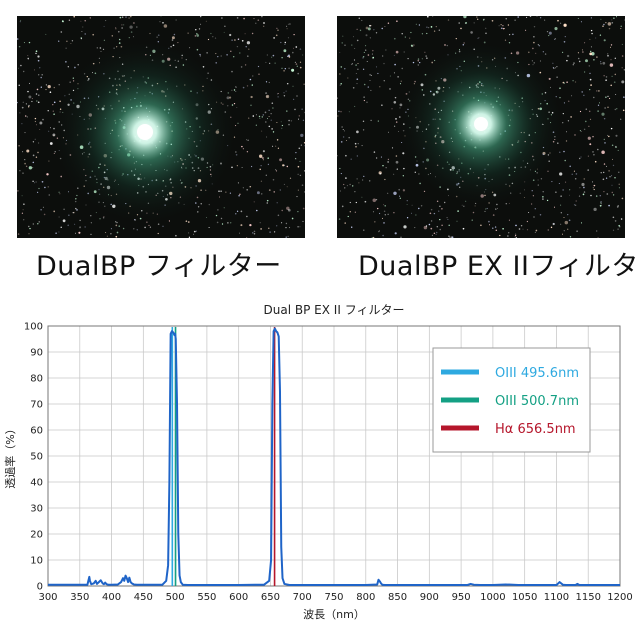  Describe the element at coordinates (143, 597) in the screenshot. I see `x-tick-label: 450` at that location.